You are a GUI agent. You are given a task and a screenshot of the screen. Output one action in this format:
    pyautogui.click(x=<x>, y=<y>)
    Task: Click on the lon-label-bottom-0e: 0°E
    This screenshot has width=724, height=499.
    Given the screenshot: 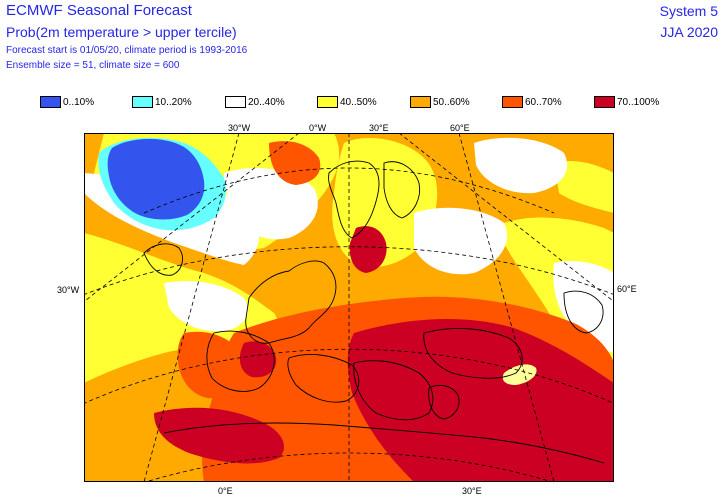 What is the action you would take?
    pyautogui.click(x=225, y=491)
    